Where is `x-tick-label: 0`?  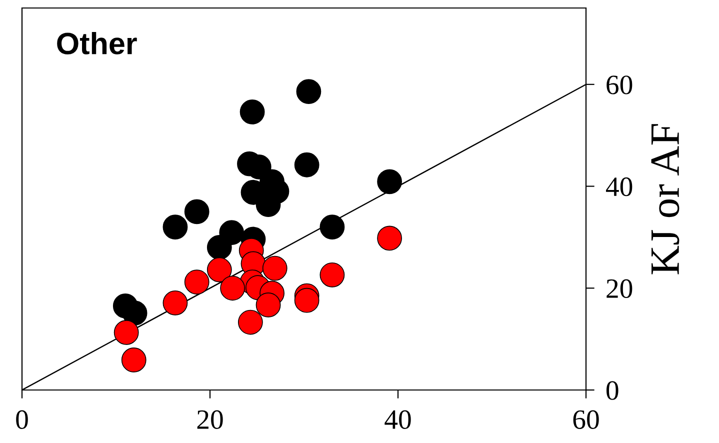 x-tick-label: 0 is located at coordinates (22, 419).